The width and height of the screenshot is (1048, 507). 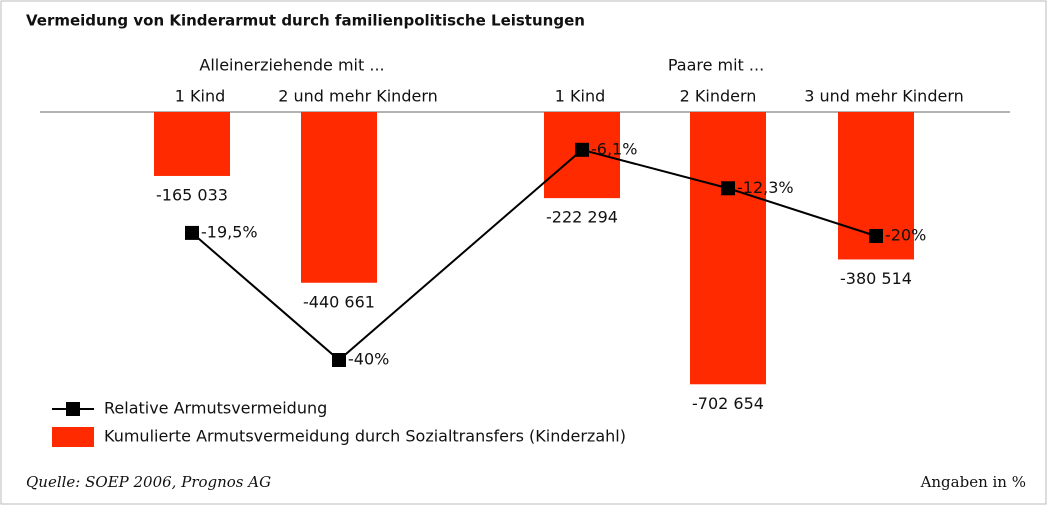 I want to click on x-tick-label: 2 und mehr Kindern, so click(x=358, y=96).